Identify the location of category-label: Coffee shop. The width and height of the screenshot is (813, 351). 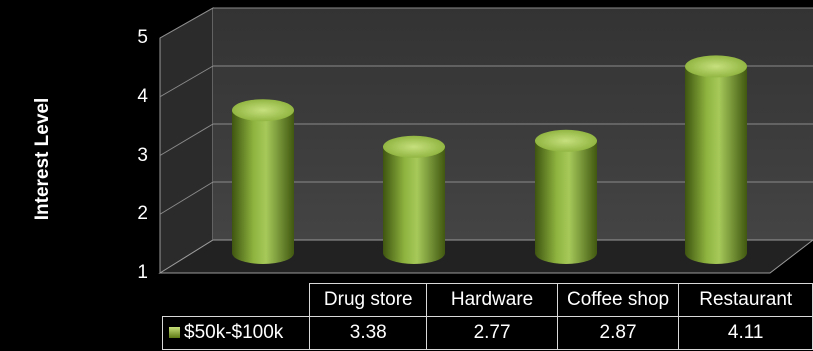
(618, 300).